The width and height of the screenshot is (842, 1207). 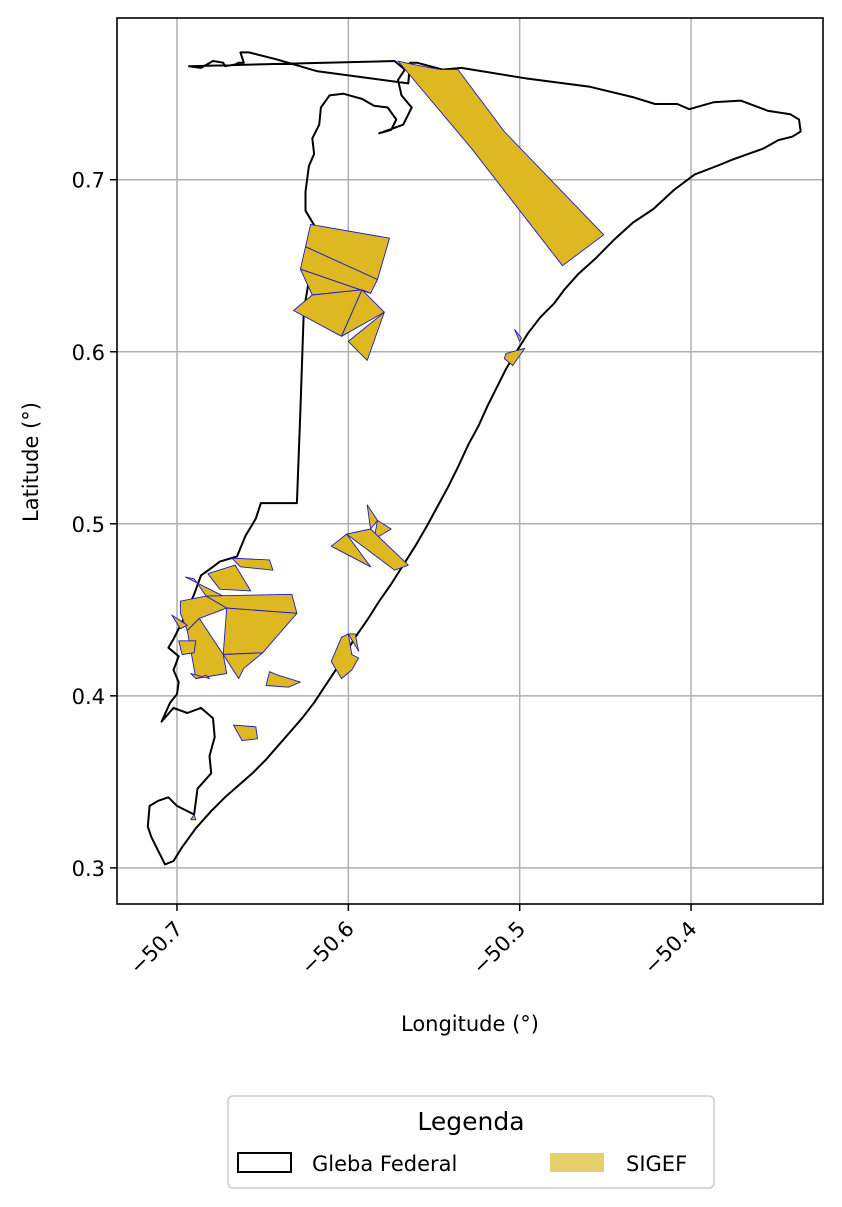 I want to click on y-tick-label: 0.4, so click(x=88, y=697).